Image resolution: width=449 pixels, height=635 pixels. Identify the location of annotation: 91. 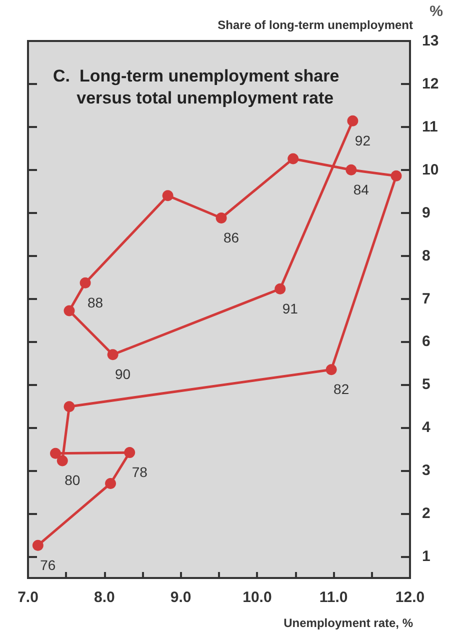
(290, 308).